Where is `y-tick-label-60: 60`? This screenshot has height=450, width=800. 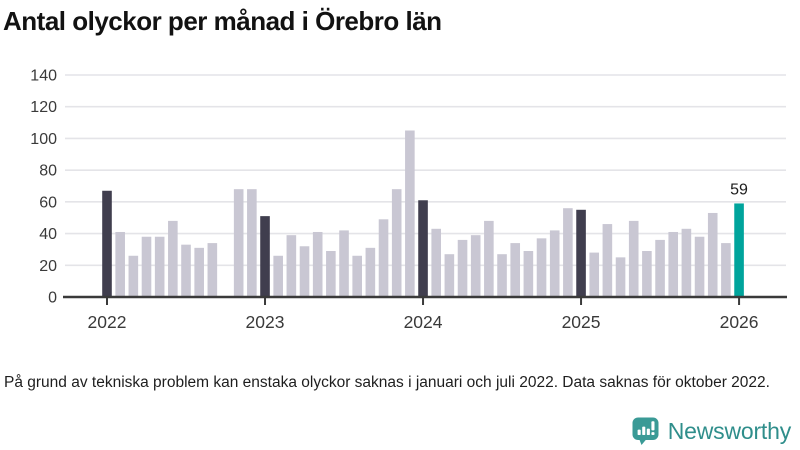 y-tick-label-60: 60 is located at coordinates (48, 202).